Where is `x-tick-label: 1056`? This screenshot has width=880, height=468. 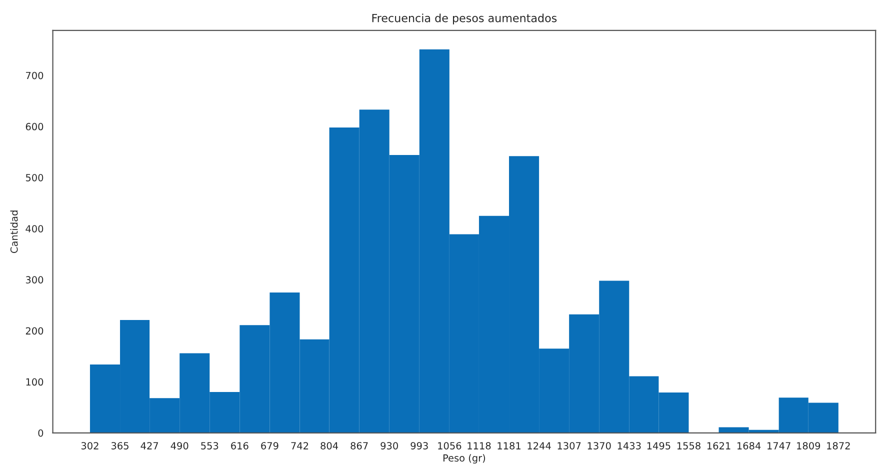
x-tick-label: 1056 is located at coordinates (450, 446).